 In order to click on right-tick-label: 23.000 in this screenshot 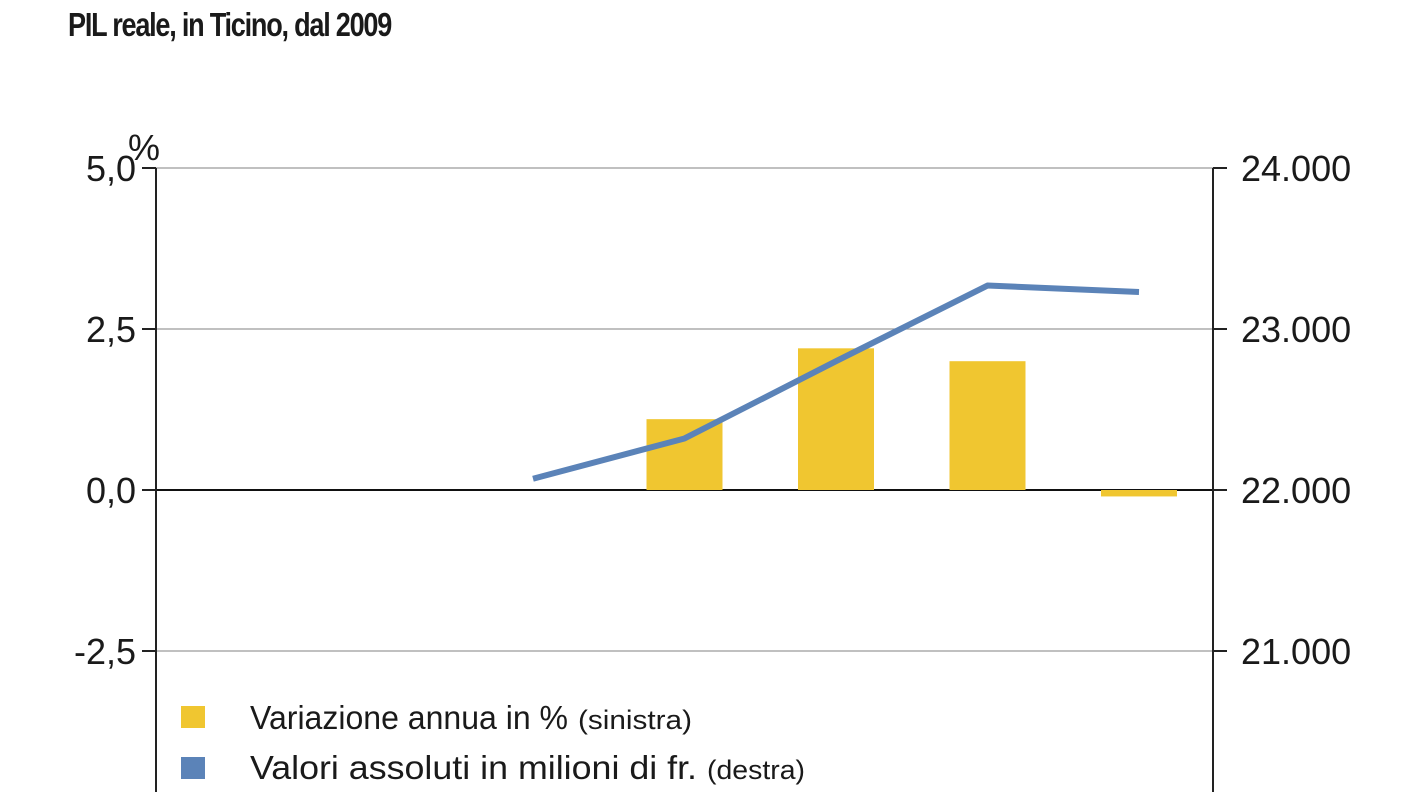, I will do `click(1296, 329)`.